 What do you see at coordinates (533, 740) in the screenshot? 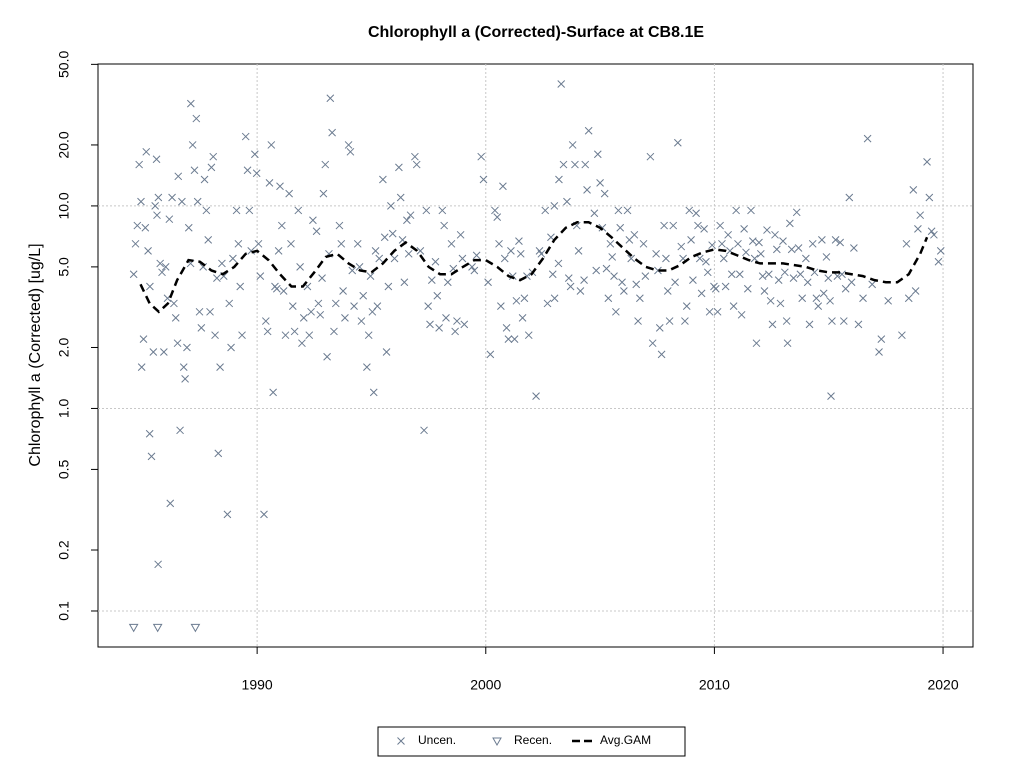
I see `legend-label: Recen.` at bounding box center [533, 740].